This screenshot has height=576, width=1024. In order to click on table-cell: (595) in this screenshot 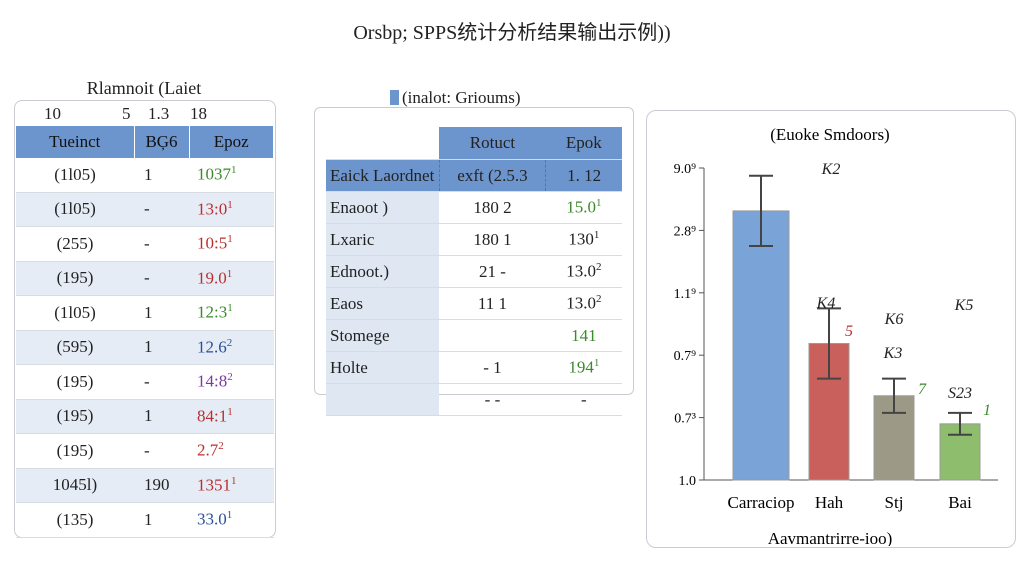, I will do `click(75, 347)`.